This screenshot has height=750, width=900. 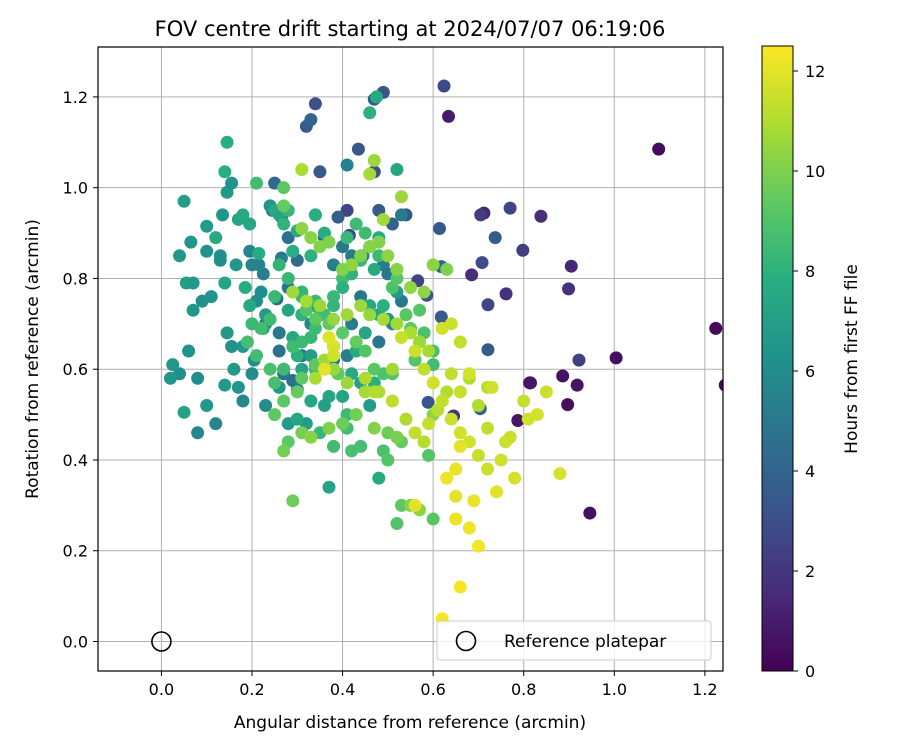 I want to click on y-tick-label: 0.4, so click(x=75, y=460).